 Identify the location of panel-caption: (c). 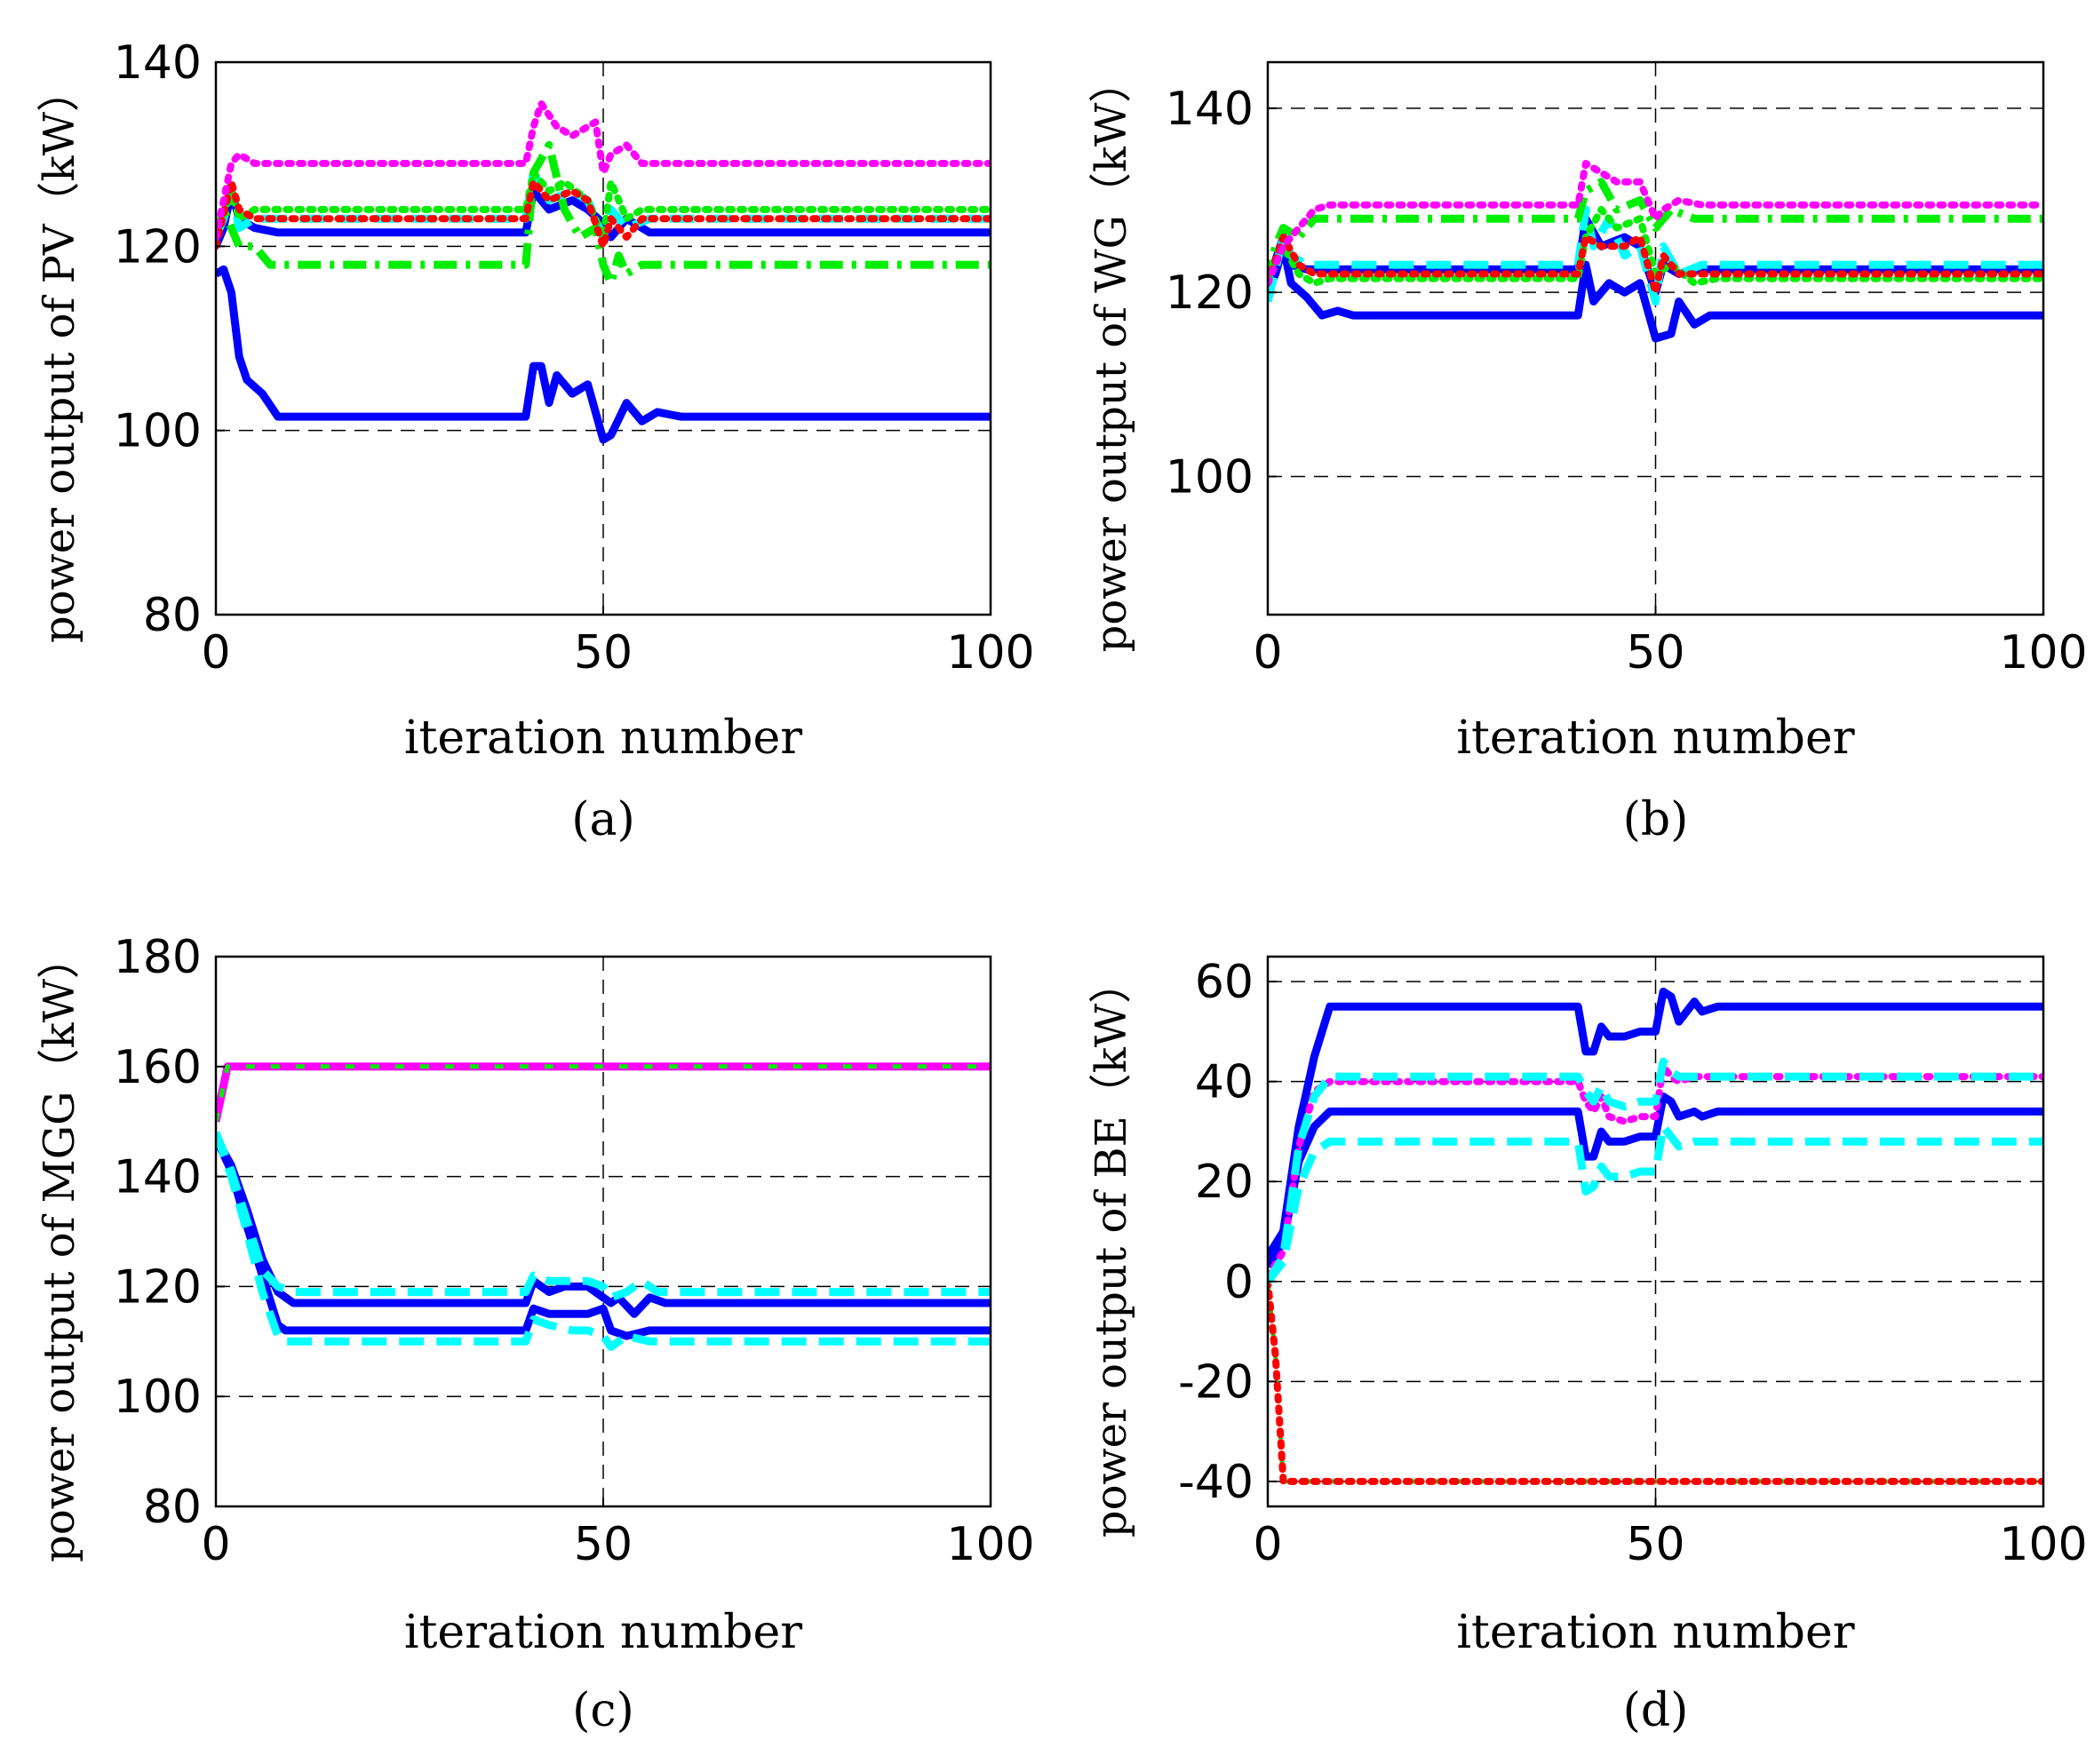
(603, 1711).